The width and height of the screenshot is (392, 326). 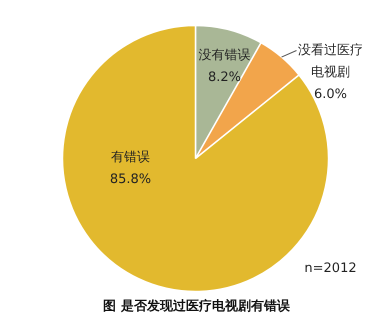 What do you see at coordinates (225, 77) in the screenshot?
I see `data-label: 8.2%` at bounding box center [225, 77].